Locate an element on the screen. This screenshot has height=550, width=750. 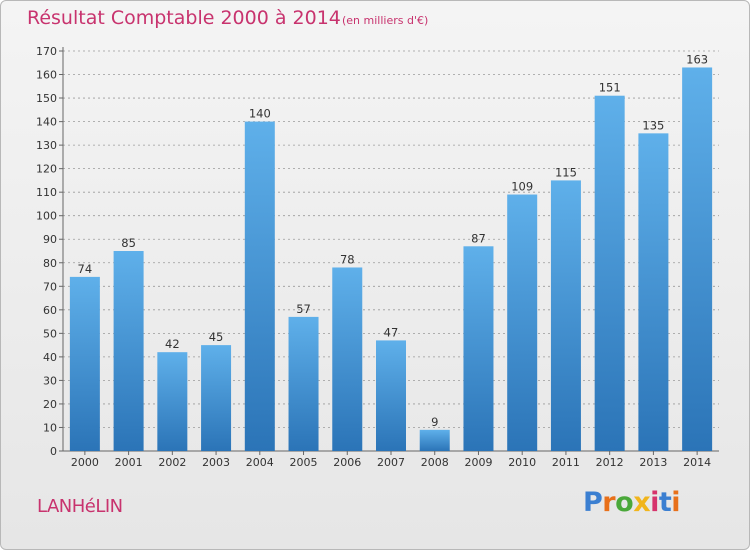
bar-2008 is located at coordinates (434, 440).